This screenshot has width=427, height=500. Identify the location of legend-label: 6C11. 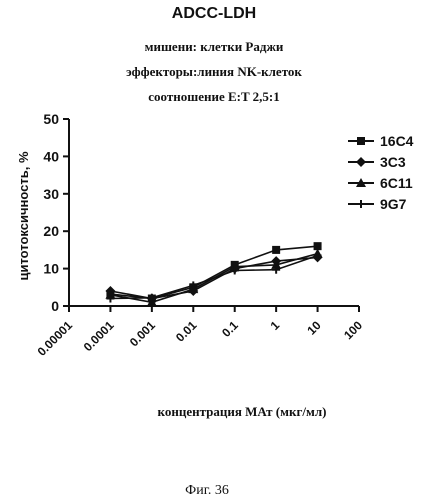
(396, 183).